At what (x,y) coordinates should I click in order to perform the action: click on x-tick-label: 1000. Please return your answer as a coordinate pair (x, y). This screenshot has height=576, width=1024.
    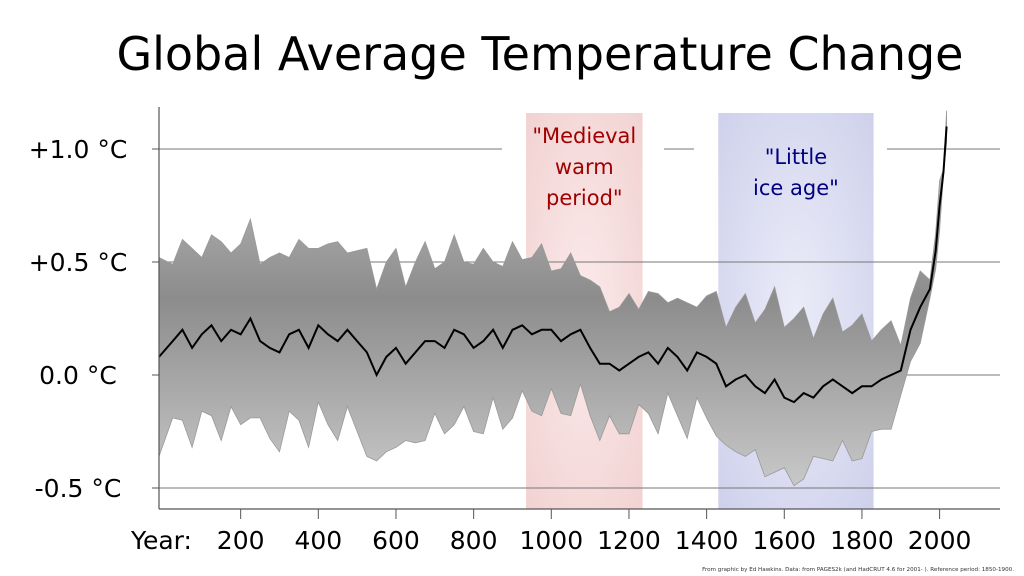
    Looking at the image, I should click on (551, 540).